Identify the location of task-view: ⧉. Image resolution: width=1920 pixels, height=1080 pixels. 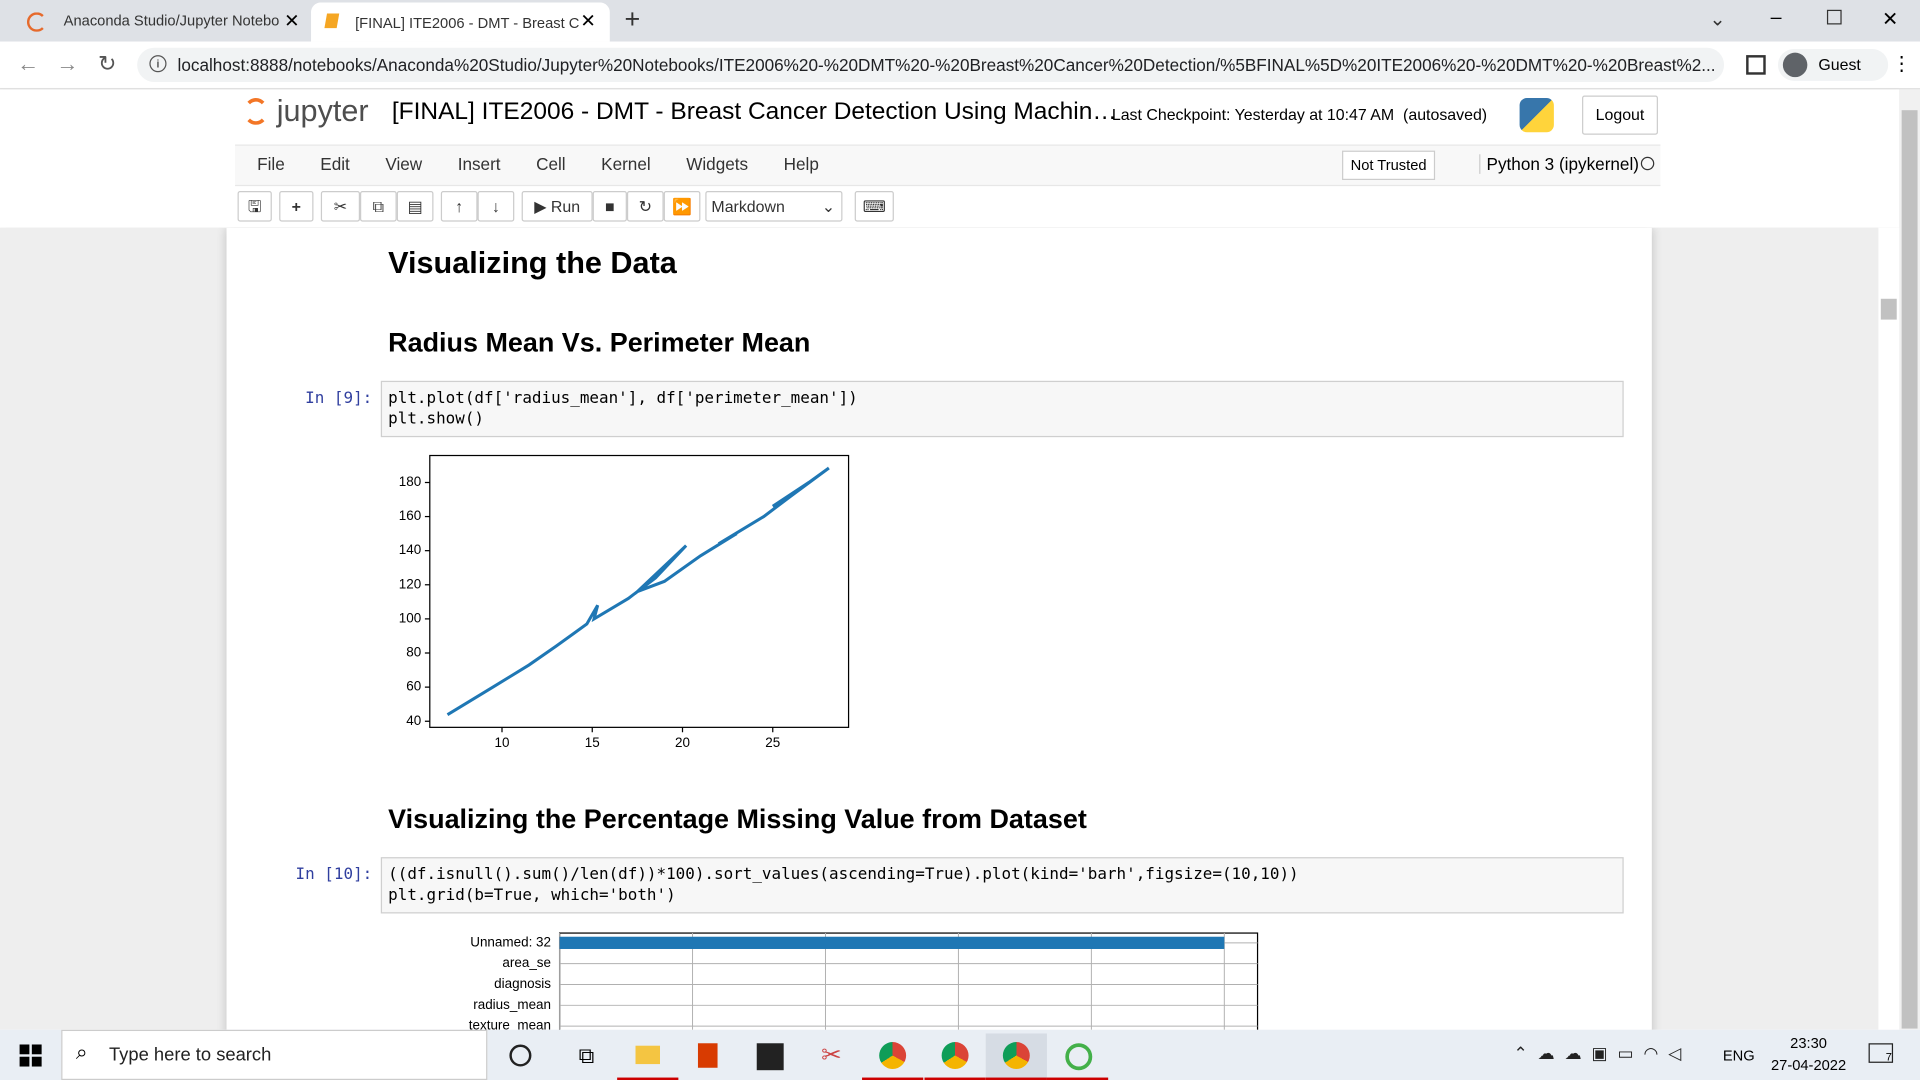
(586, 1055).